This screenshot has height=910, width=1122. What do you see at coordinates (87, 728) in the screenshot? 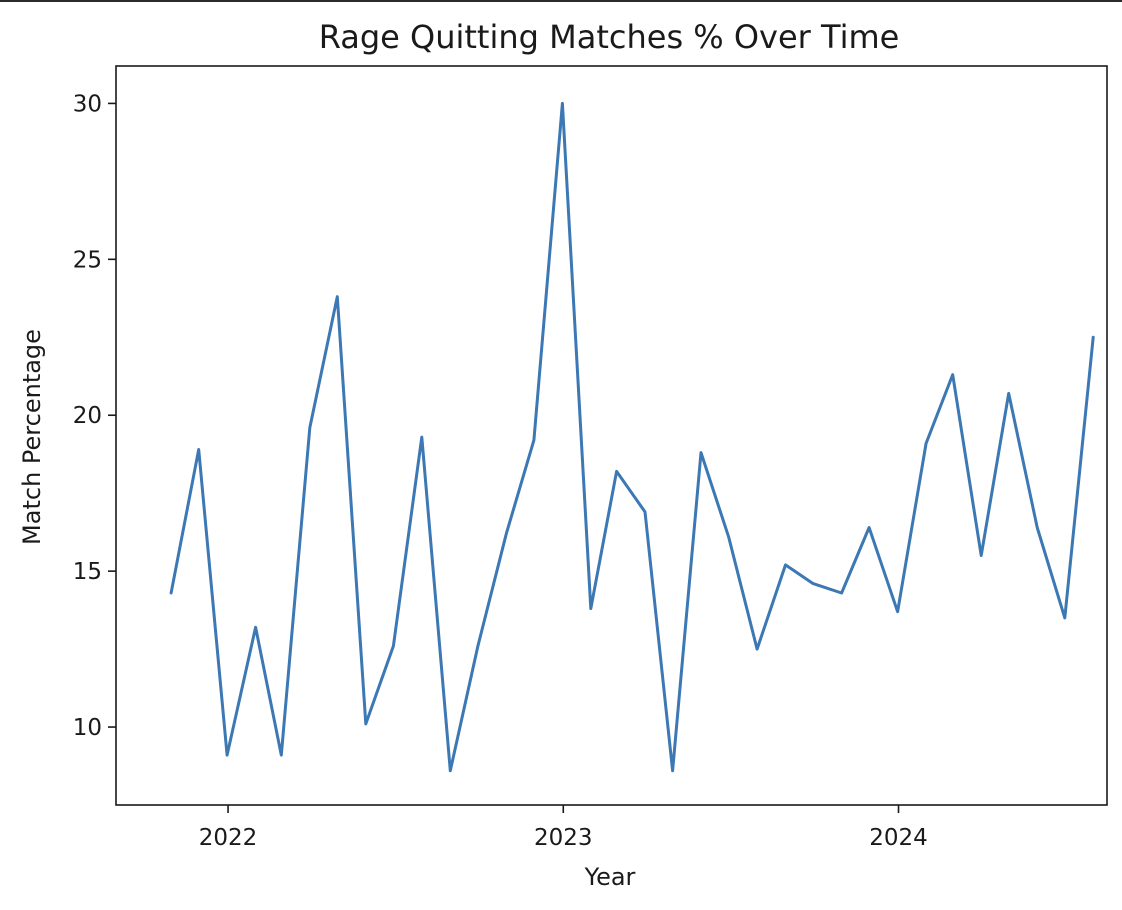
I see `y-tick-label: 10` at bounding box center [87, 728].